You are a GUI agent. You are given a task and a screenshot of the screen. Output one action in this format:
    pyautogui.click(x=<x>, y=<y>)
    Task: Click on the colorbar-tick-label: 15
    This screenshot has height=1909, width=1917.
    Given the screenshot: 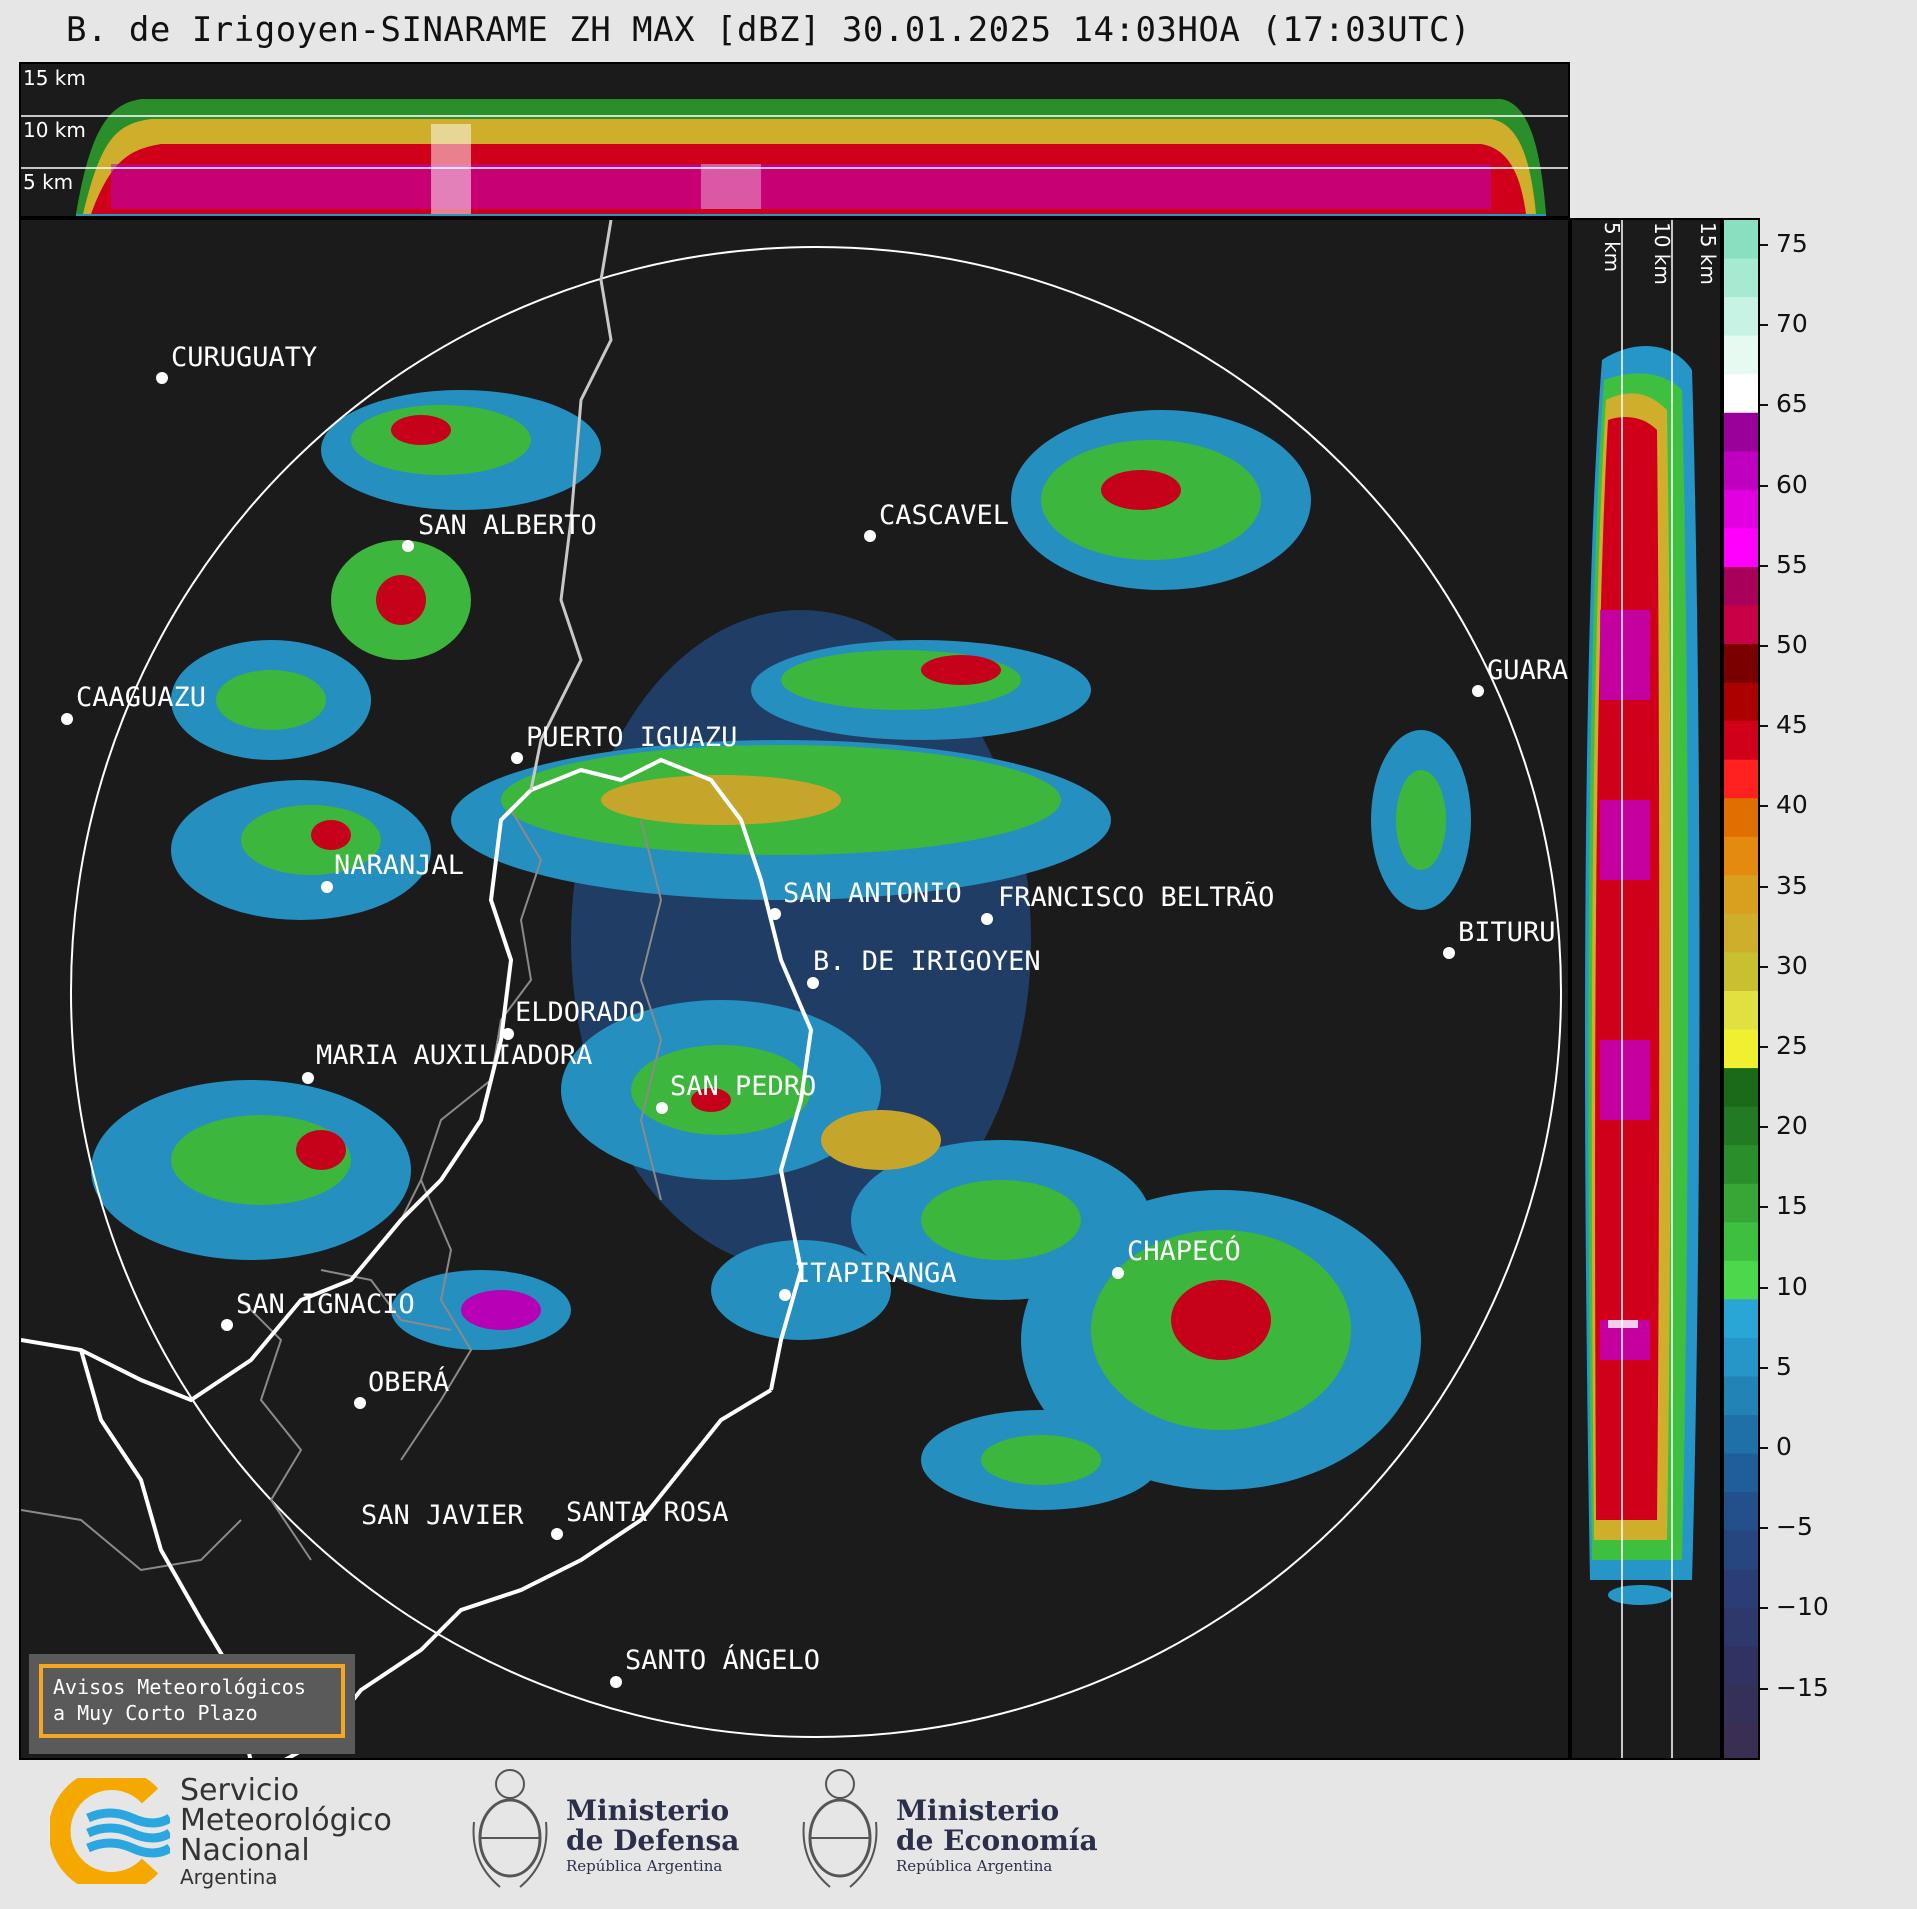 What is the action you would take?
    pyautogui.click(x=1792, y=1206)
    